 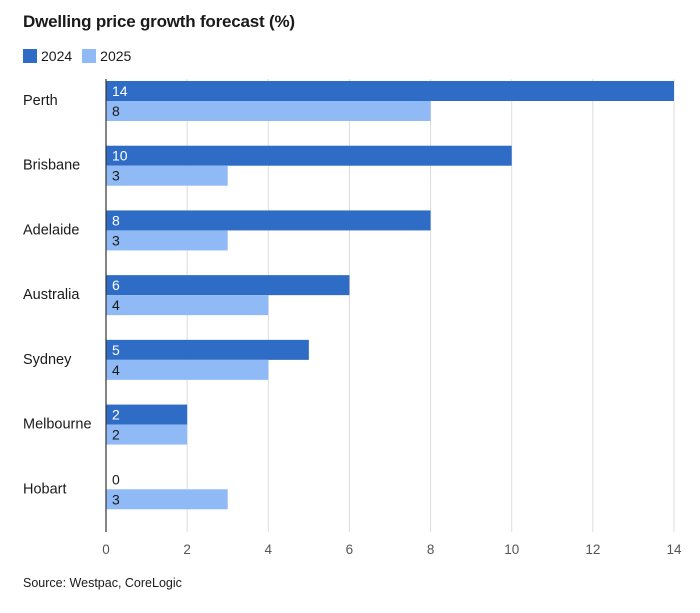 What do you see at coordinates (674, 549) in the screenshot?
I see `x-tick-label-14: 14` at bounding box center [674, 549].